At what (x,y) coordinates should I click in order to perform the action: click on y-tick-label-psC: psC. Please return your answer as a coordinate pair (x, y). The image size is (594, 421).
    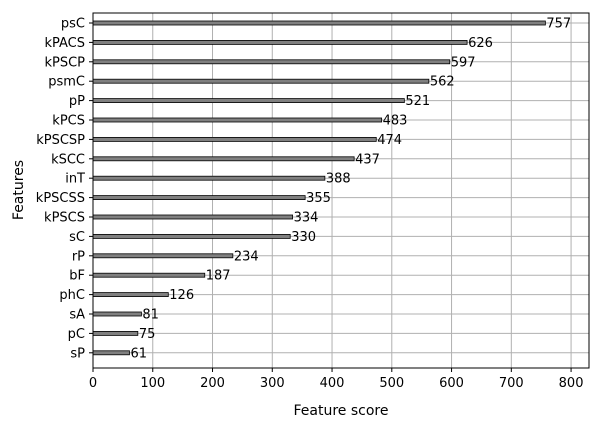
    Looking at the image, I should click on (73, 24).